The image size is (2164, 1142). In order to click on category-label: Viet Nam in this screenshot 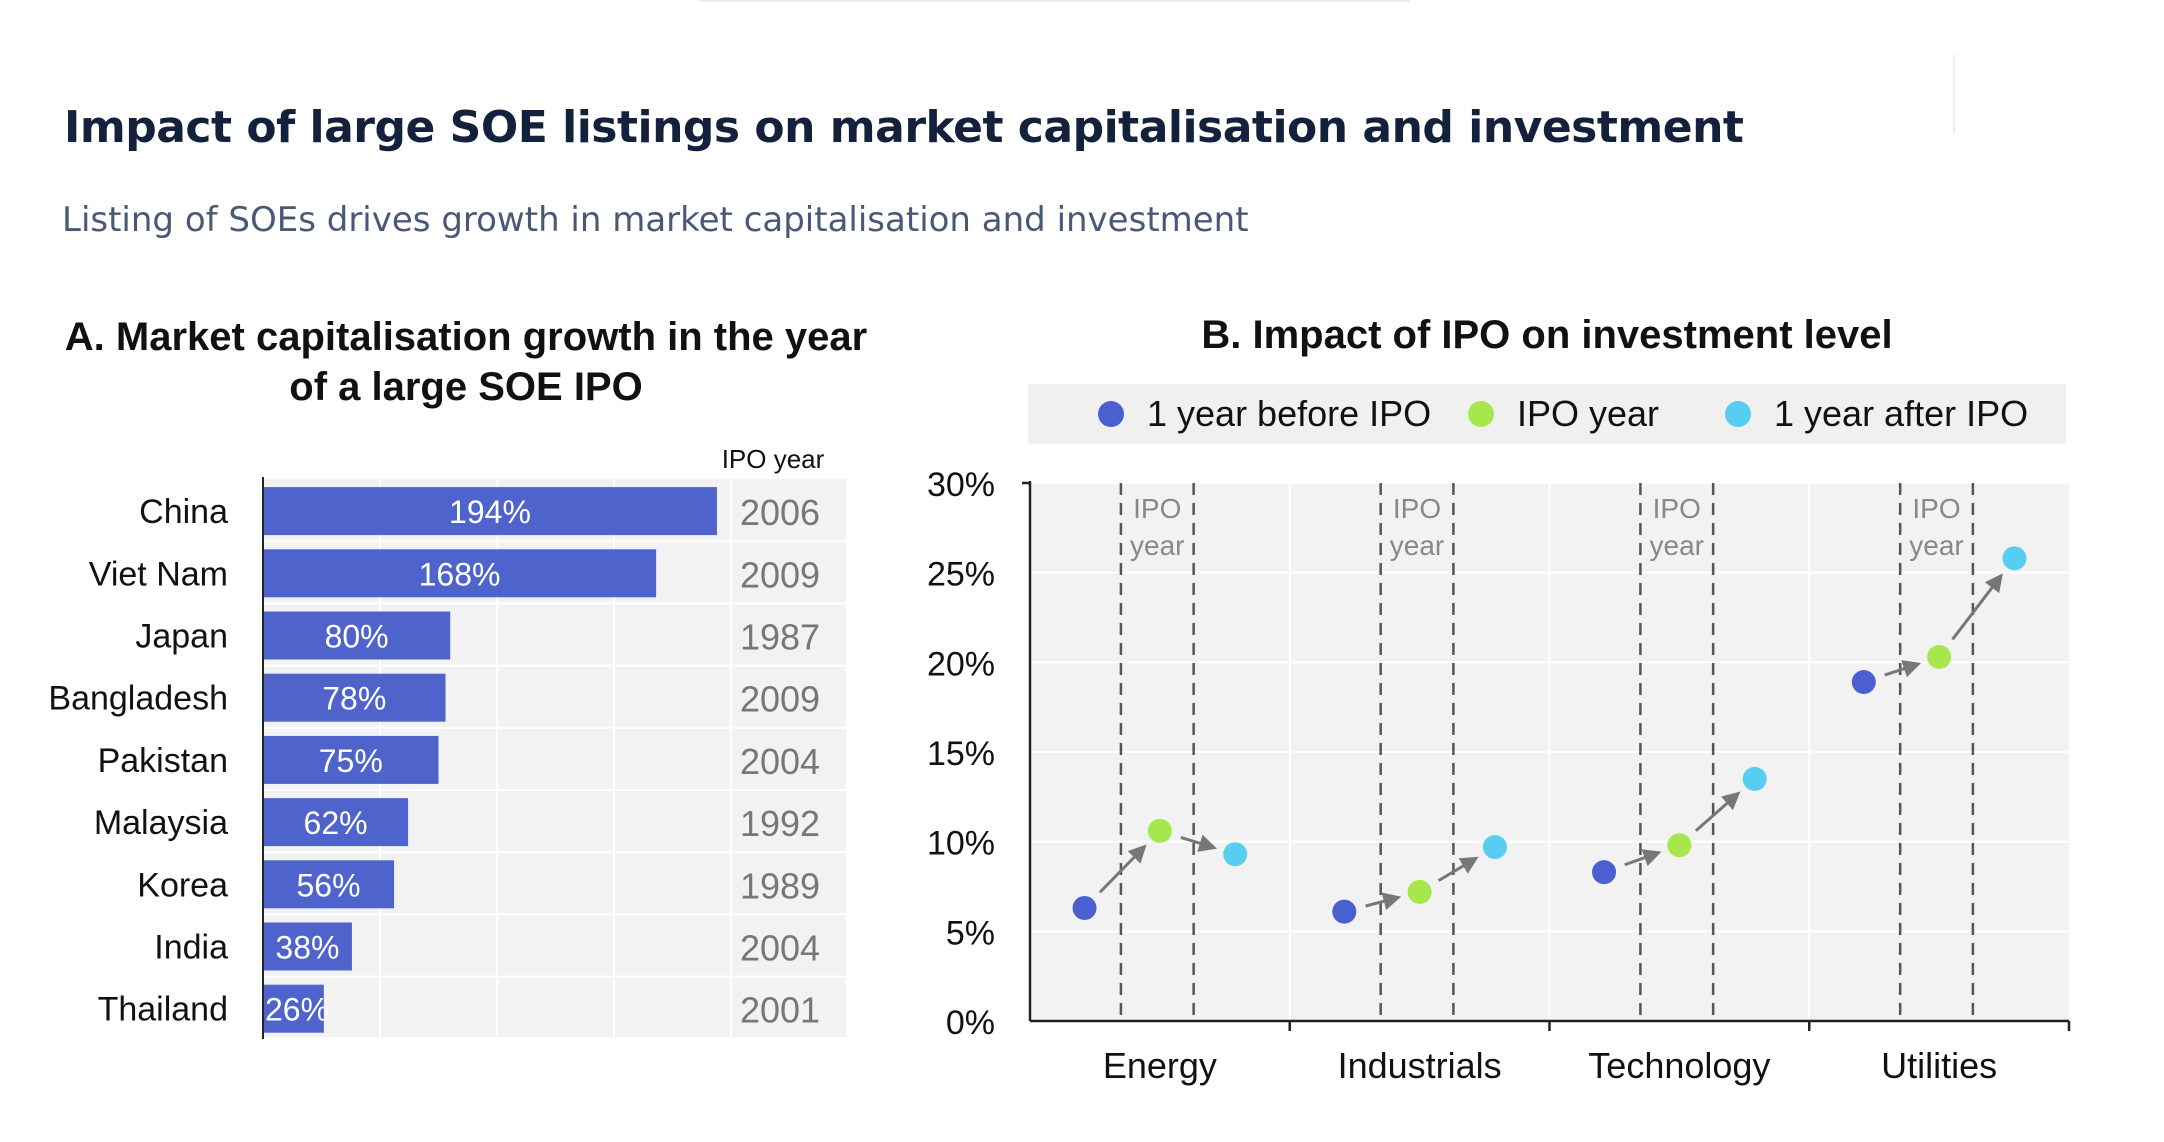, I will do `click(158, 574)`.